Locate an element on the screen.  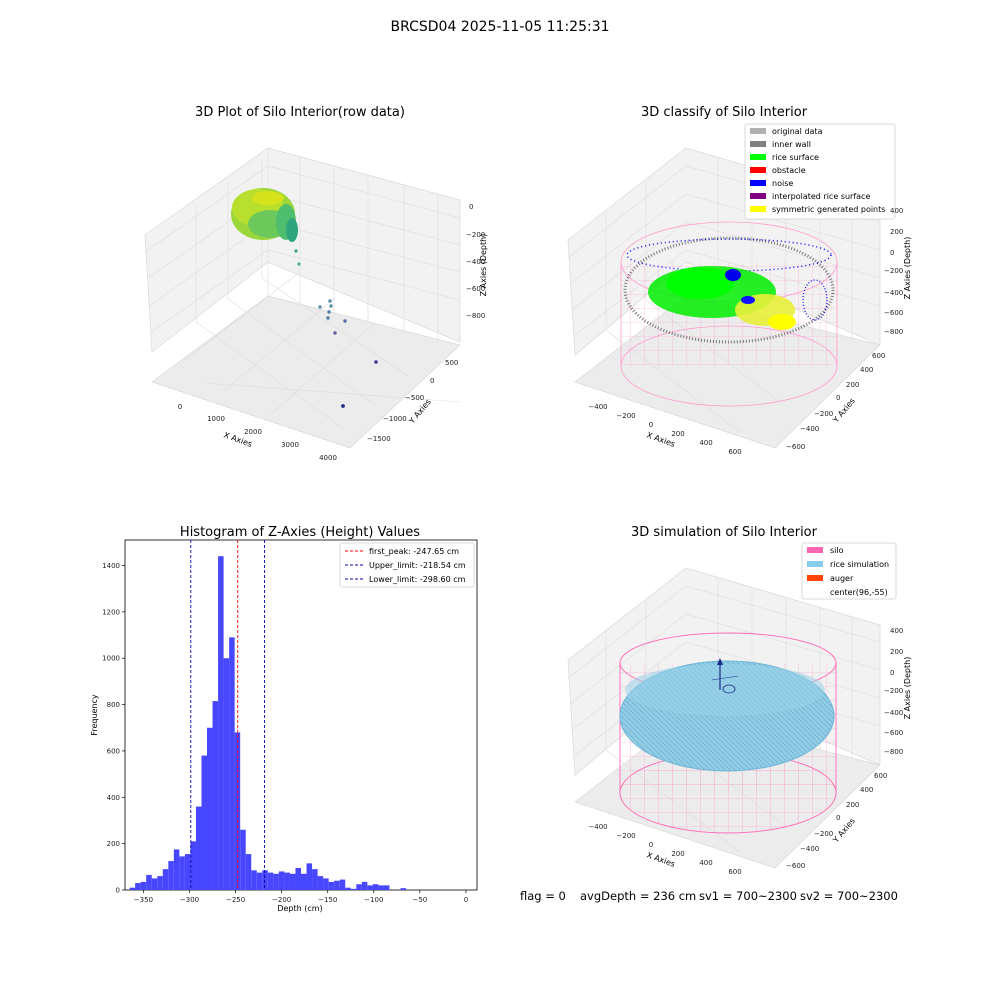
simulation-ztick: 400 is located at coordinates (896, 631).